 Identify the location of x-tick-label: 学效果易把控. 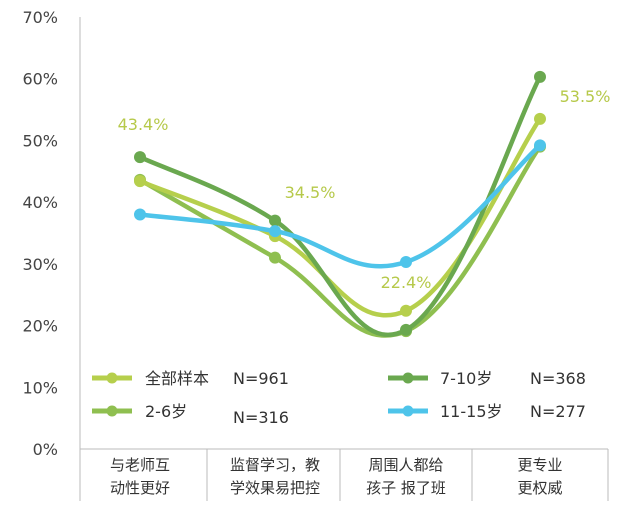
(275, 488).